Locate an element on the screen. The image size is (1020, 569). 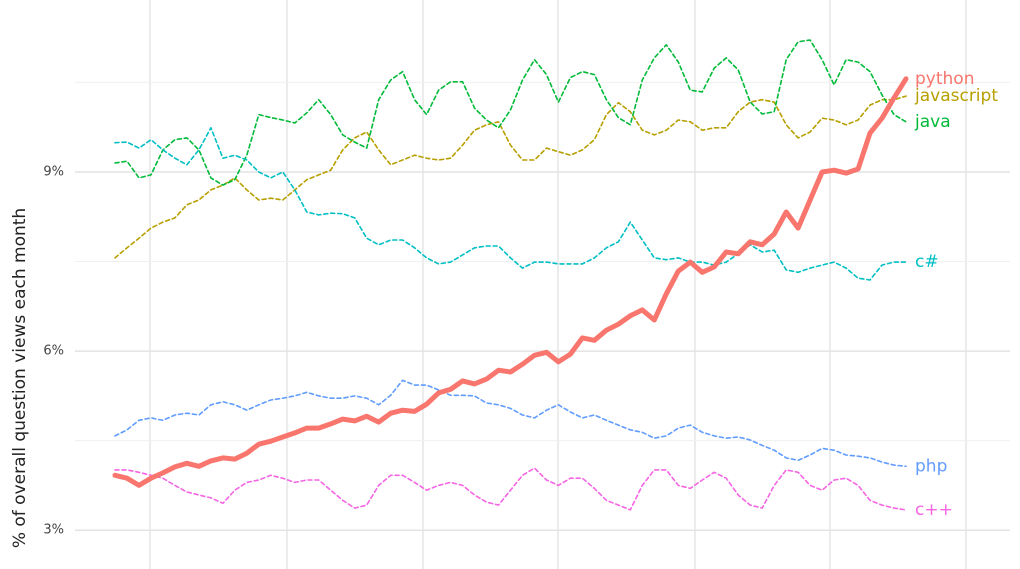
y-tick-label: 9% is located at coordinates (53, 171).